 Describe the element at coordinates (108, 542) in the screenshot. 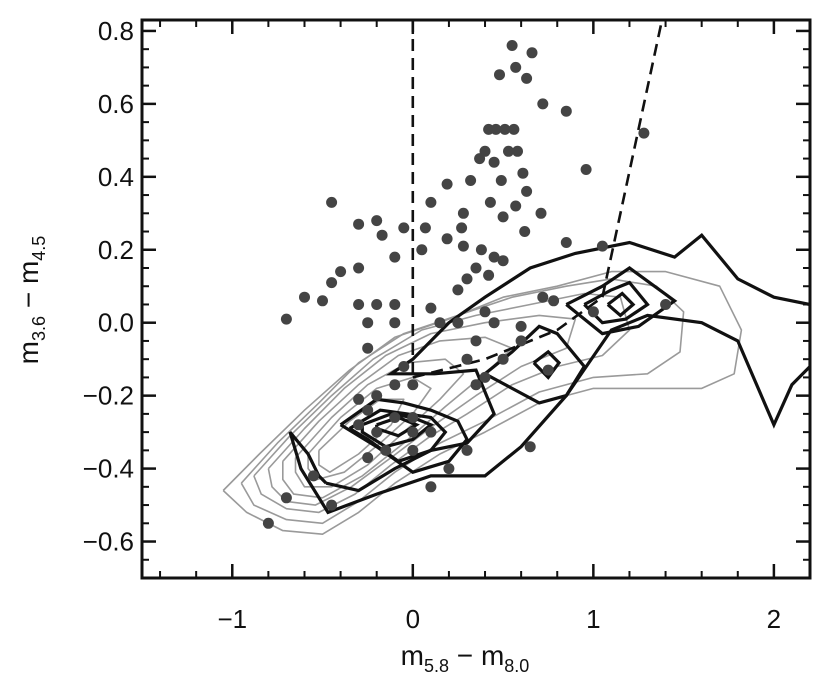

I see `y-tick-label: −0.6` at that location.